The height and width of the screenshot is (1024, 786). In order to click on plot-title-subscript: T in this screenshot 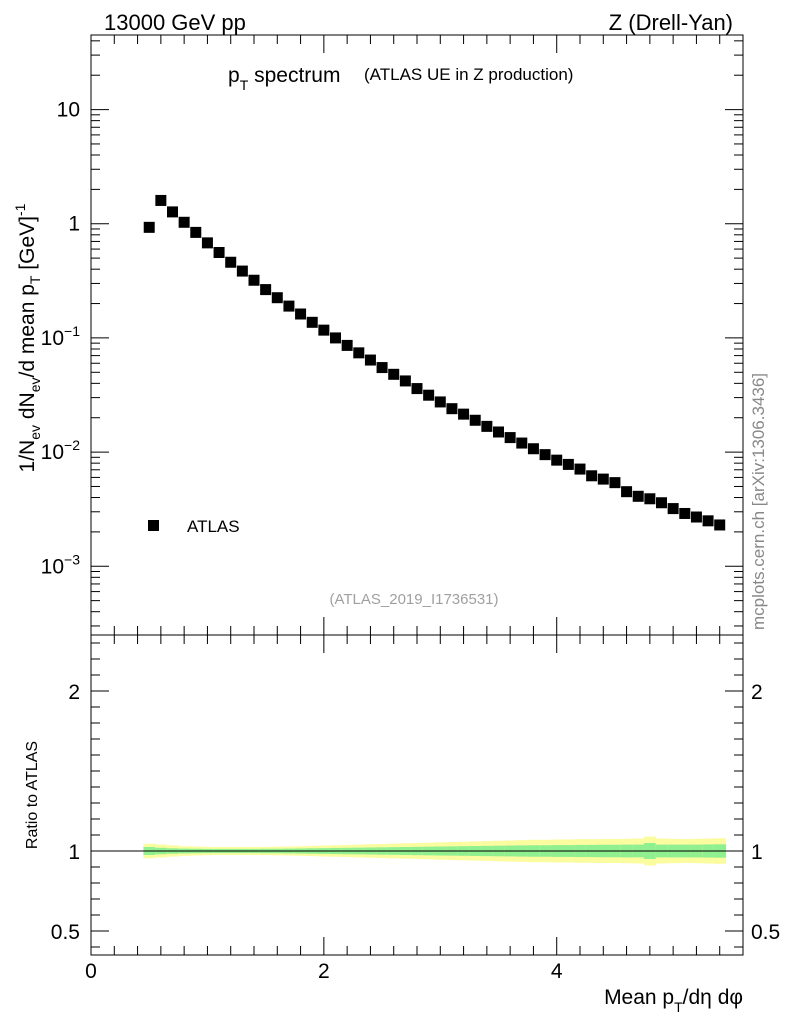, I will do `click(244, 85)`.